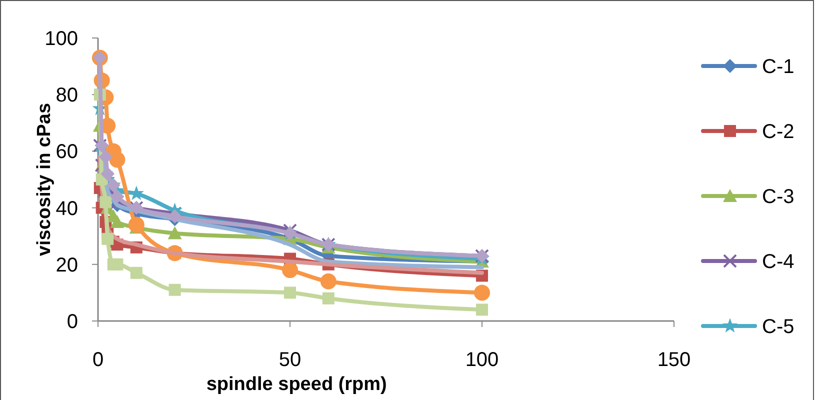 This screenshot has height=400, width=819. Describe the element at coordinates (778, 197) in the screenshot. I see `legend-label: C-3` at that location.